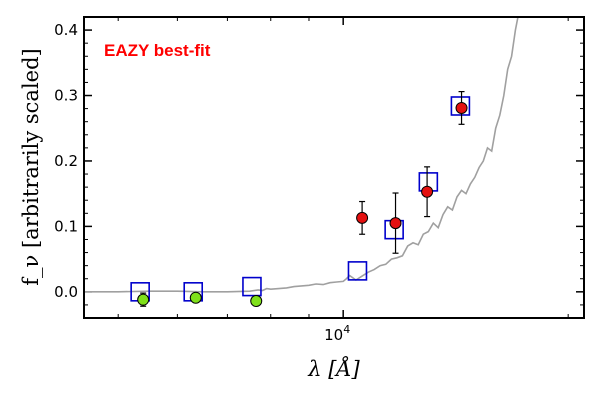 The image size is (600, 400). I want to click on y-axis-label: f_ν [arbitrarily scaled], so click(31, 166).